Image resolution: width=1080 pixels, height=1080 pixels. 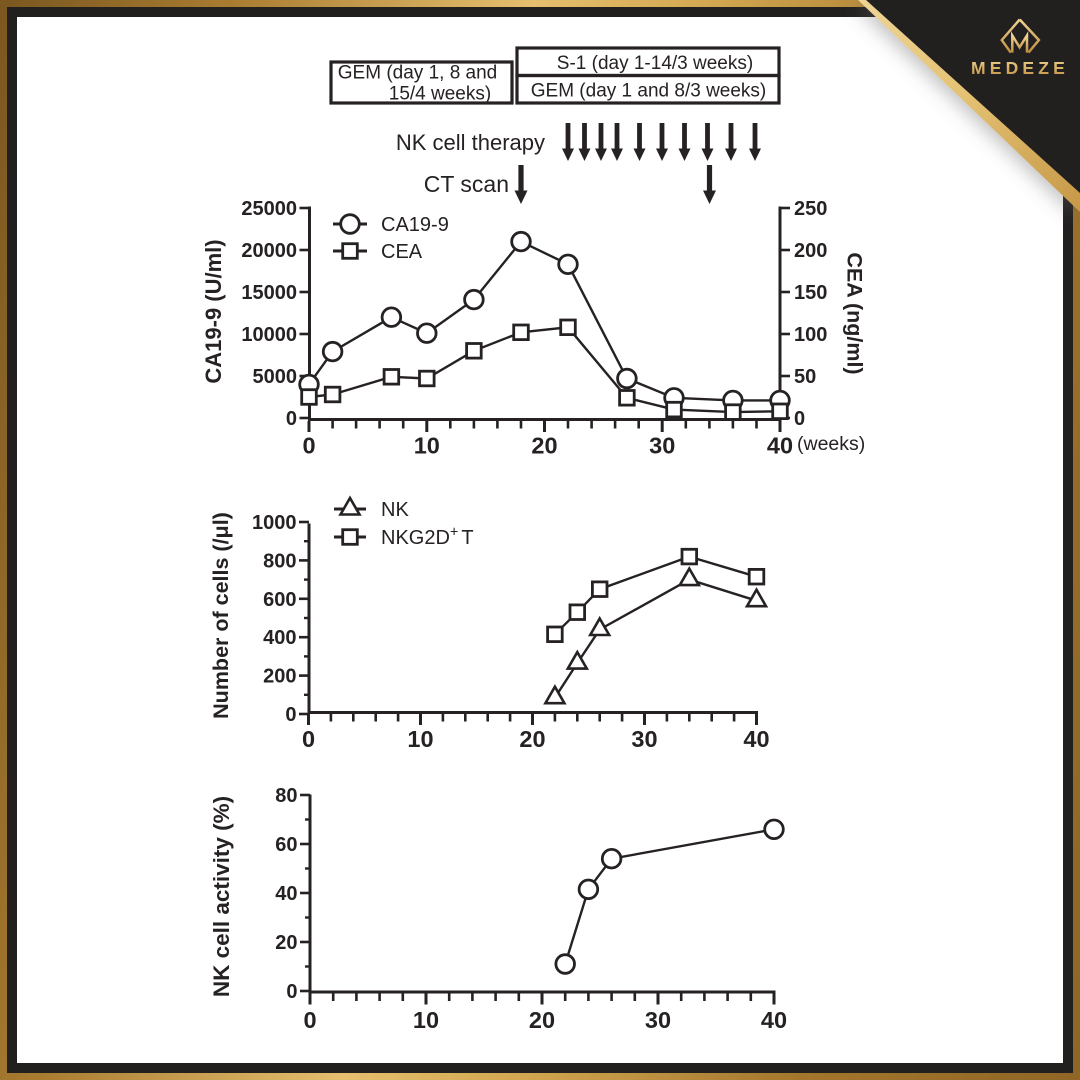 What do you see at coordinates (269, 251) in the screenshot?
I see `svg-text: 20000` at bounding box center [269, 251].